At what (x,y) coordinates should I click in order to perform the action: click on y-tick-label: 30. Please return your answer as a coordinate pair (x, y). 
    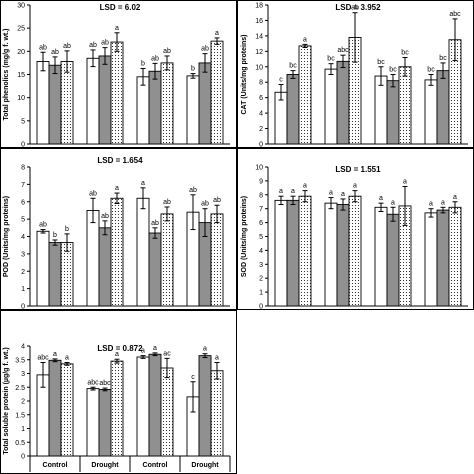
    Looking at the image, I should click on (21, 6).